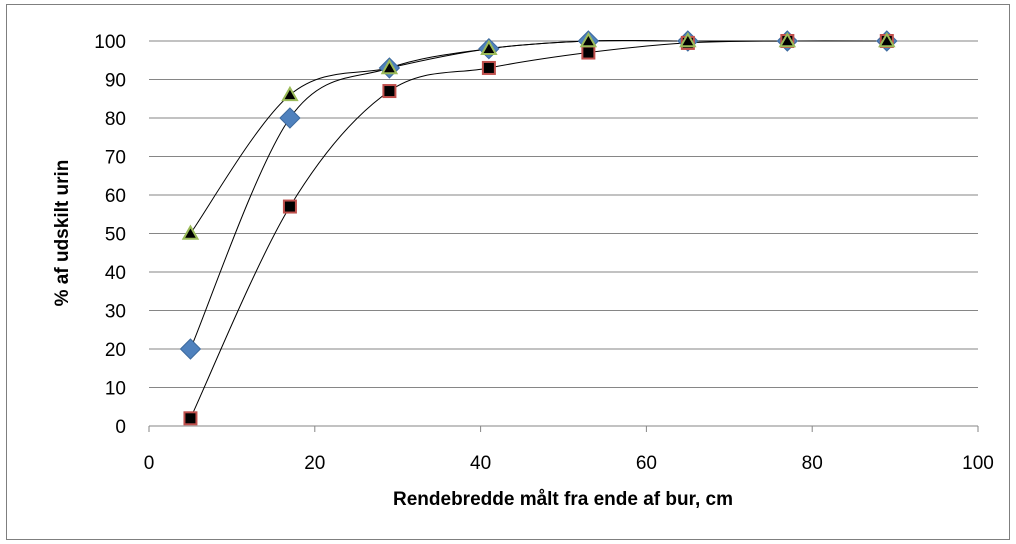  What do you see at coordinates (563, 428) in the screenshot?
I see `axes` at bounding box center [563, 428].